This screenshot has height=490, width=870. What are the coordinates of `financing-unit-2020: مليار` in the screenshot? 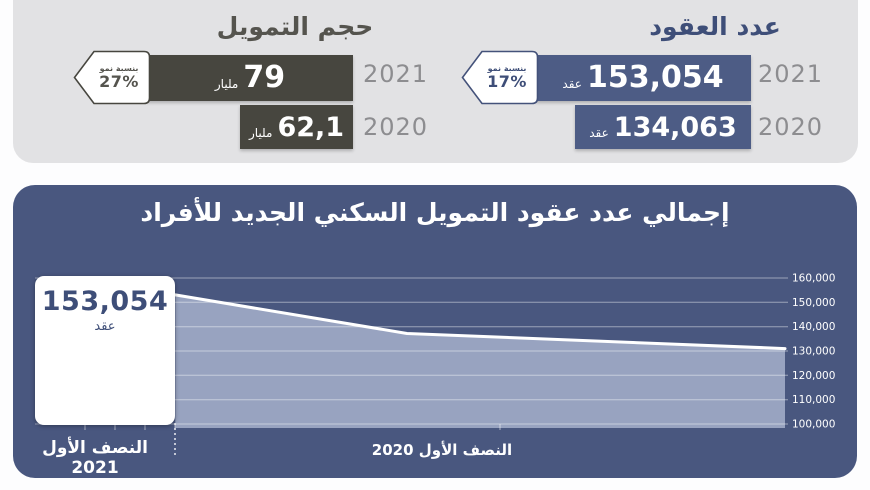 It's located at (260, 133).